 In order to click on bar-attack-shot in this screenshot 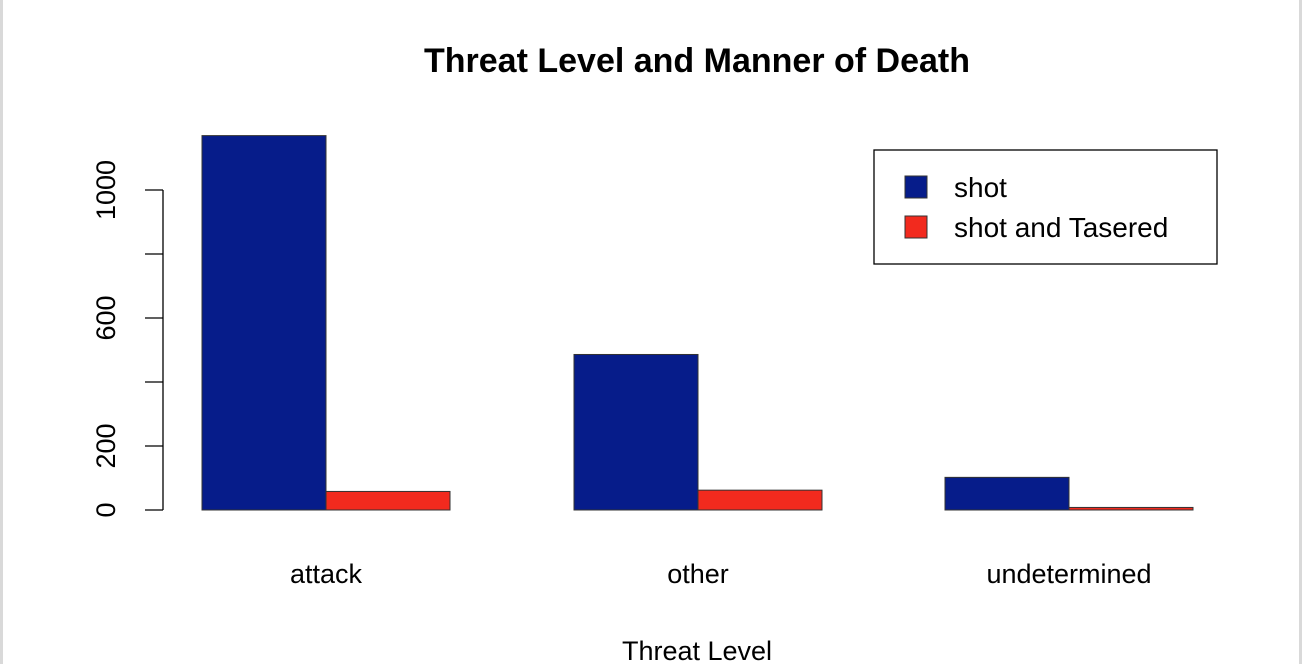, I will do `click(264, 323)`.